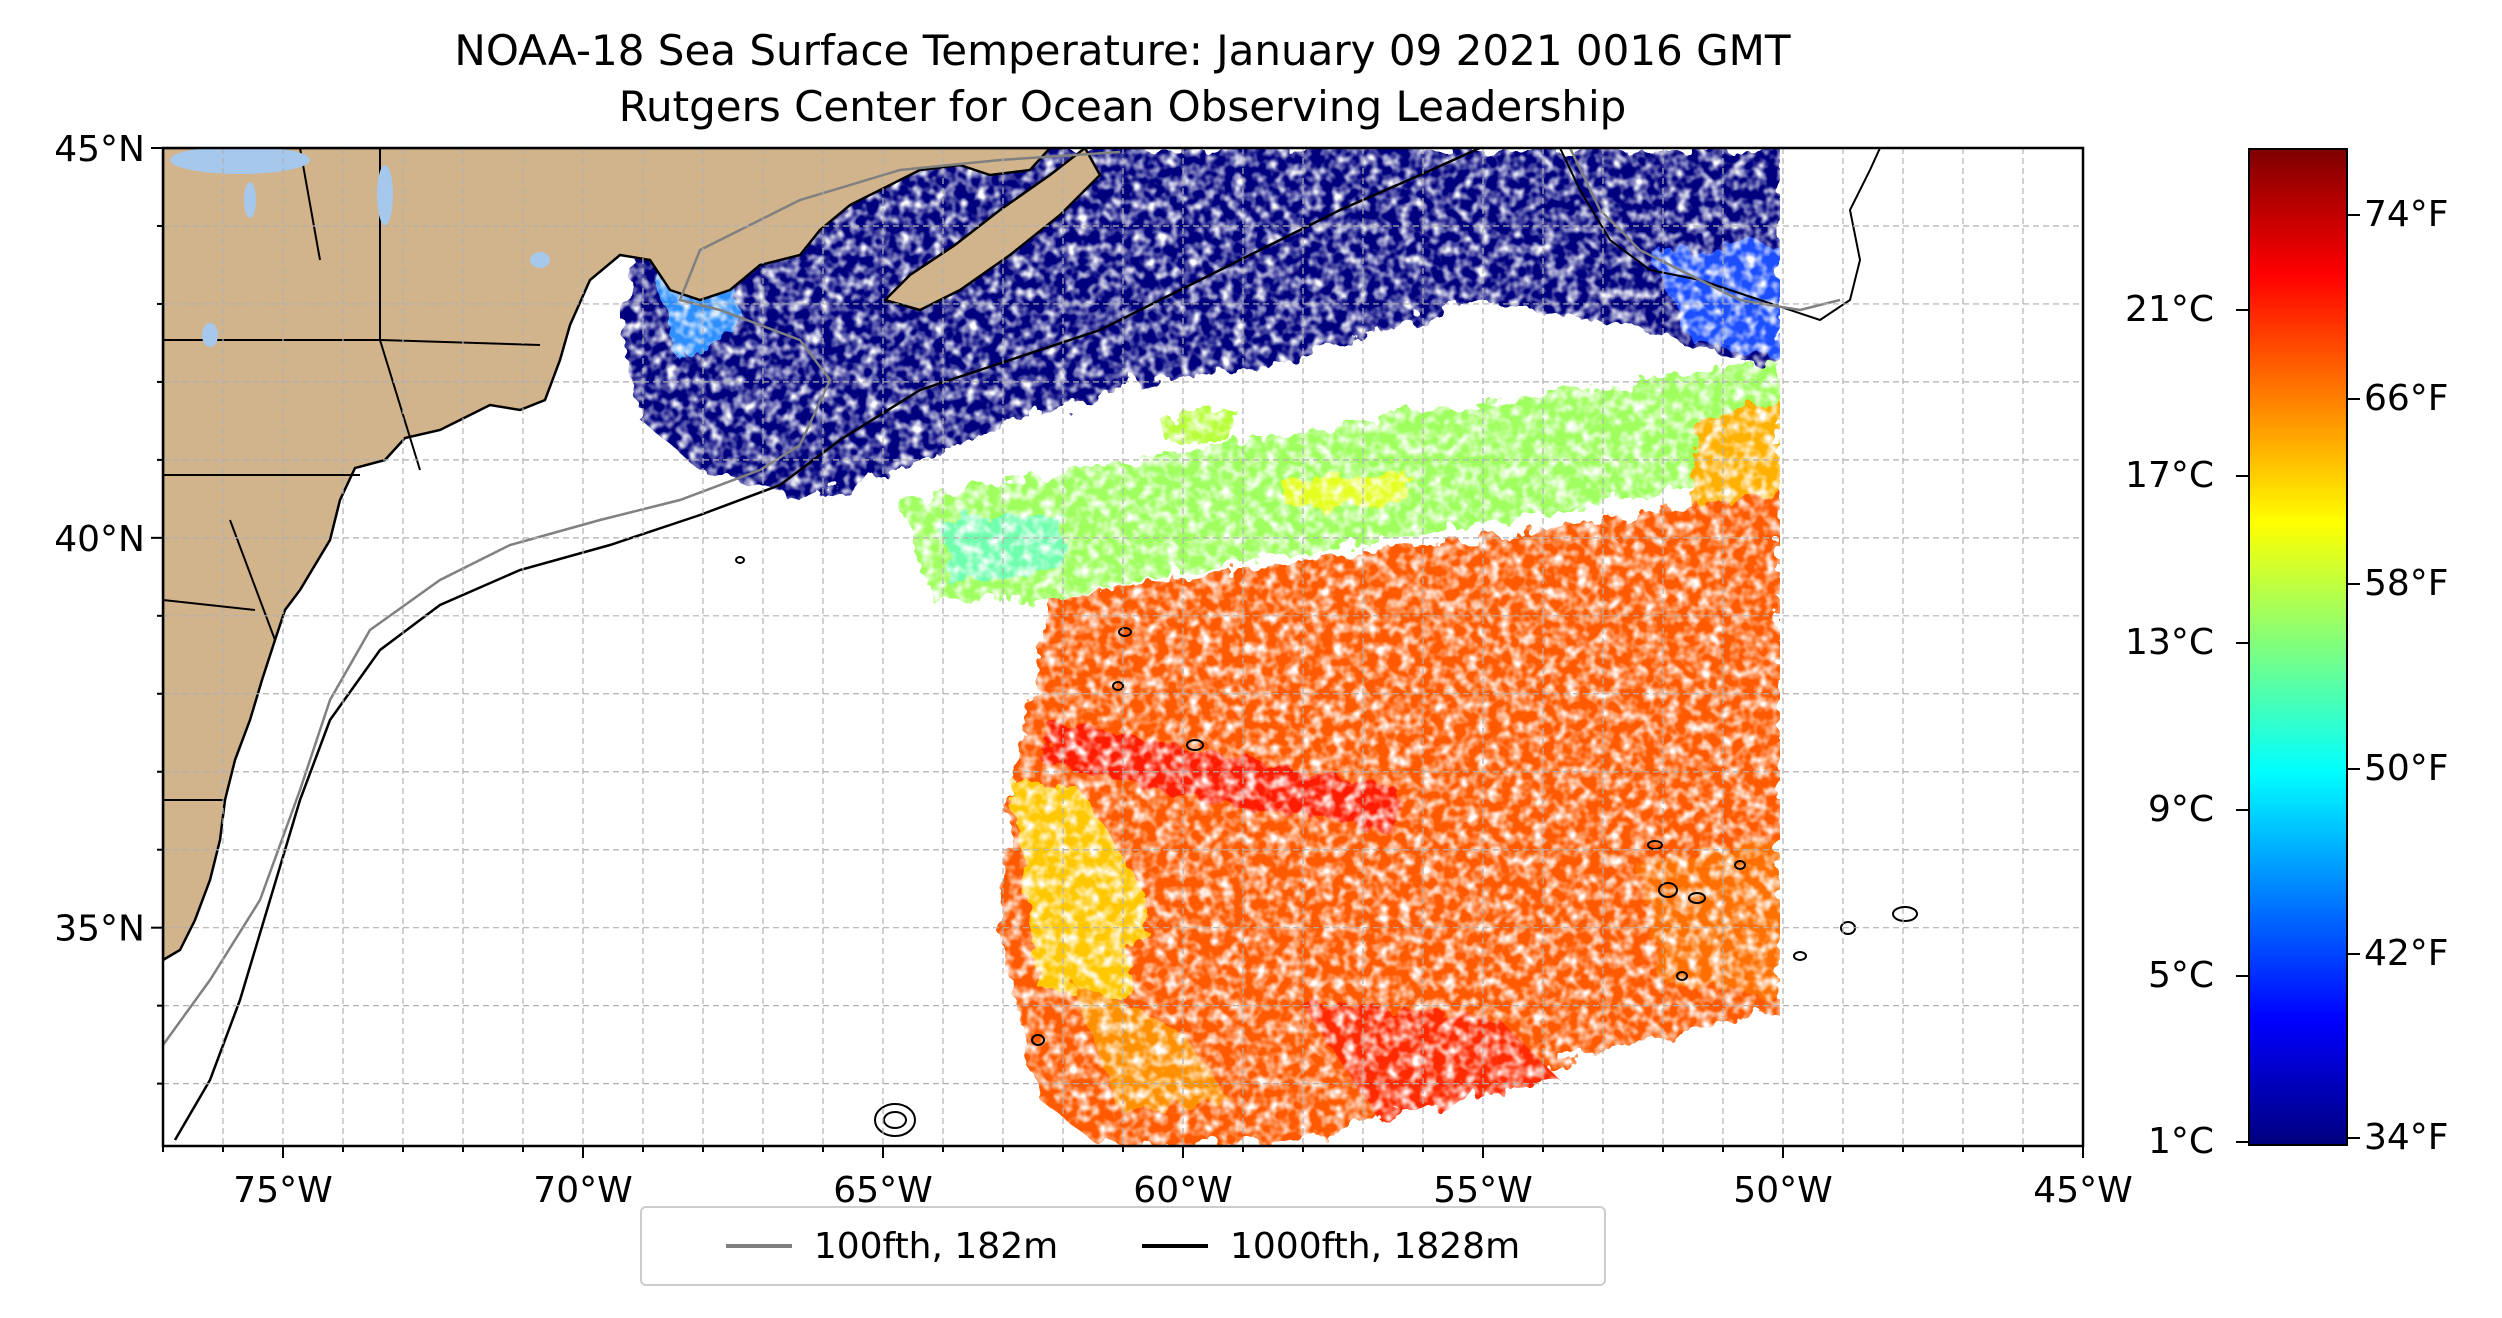 Image resolution: width=2502 pixels, height=1318 pixels. I want to click on colorbar, so click(2298, 647).